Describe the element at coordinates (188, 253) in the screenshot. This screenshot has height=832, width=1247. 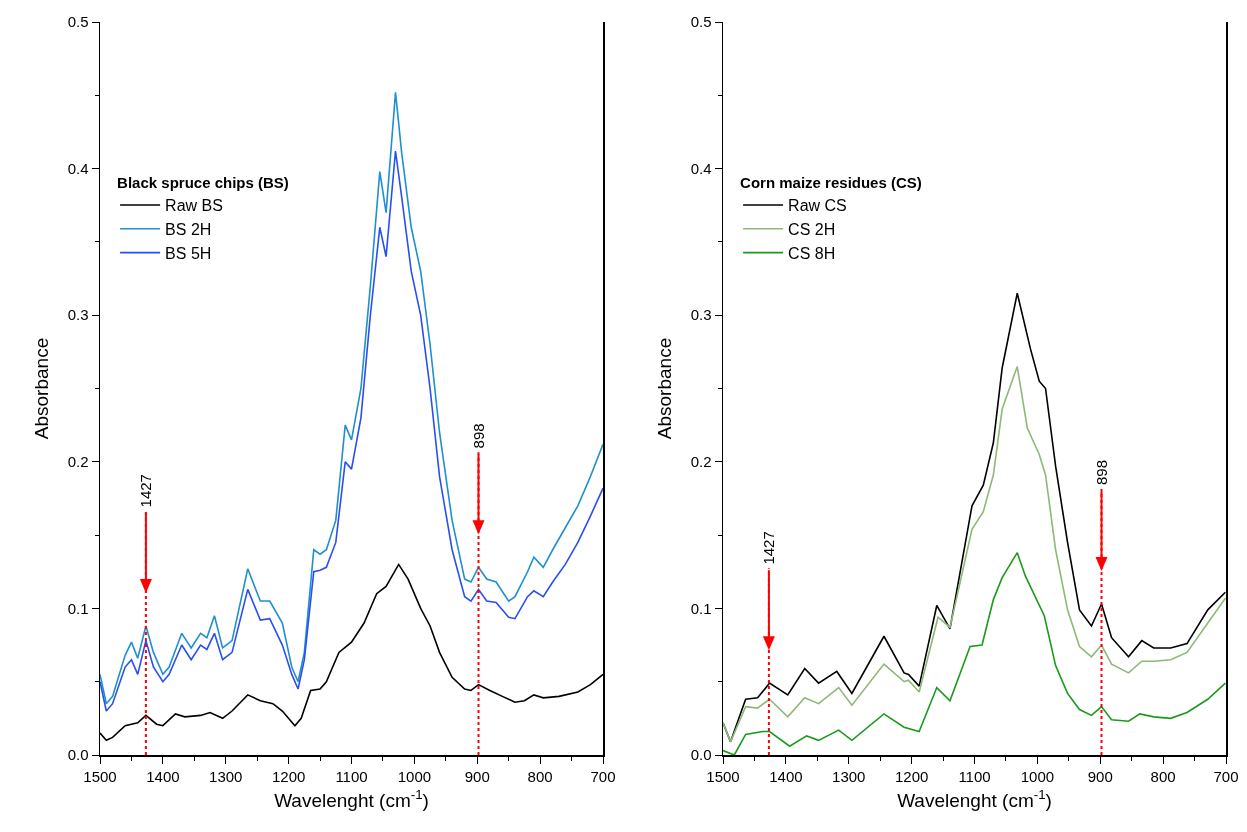
I see `legend-label: BS 5H` at that location.